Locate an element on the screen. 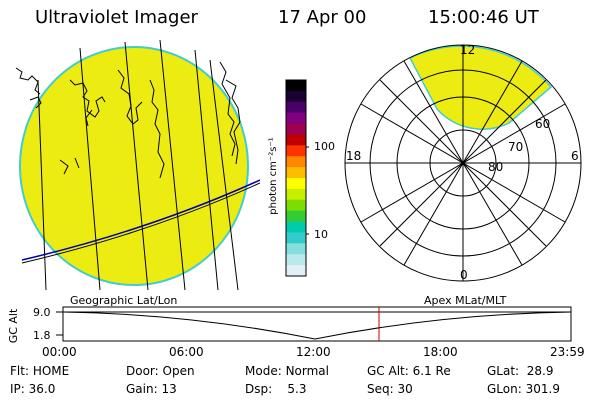 This screenshot has height=400, width=600. date-label: 17 Apr 00 is located at coordinates (322, 17).